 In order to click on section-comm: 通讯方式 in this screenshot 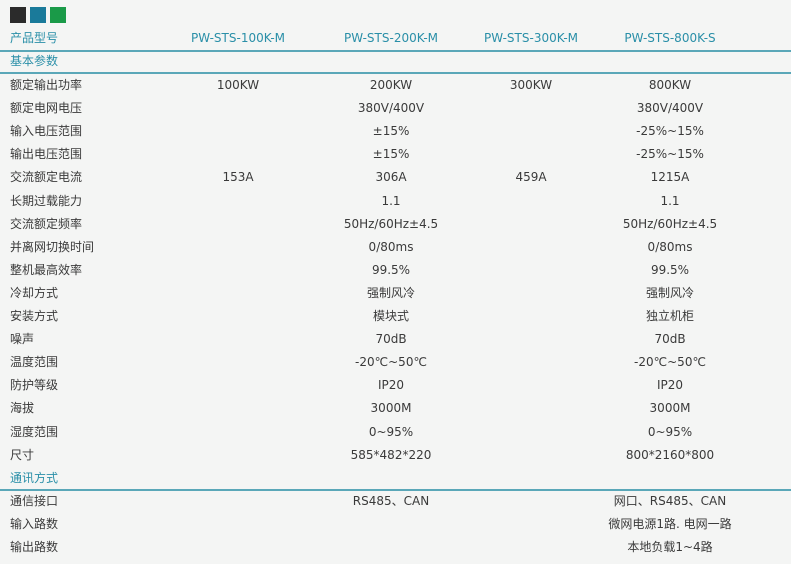, I will do `click(395, 478)`.